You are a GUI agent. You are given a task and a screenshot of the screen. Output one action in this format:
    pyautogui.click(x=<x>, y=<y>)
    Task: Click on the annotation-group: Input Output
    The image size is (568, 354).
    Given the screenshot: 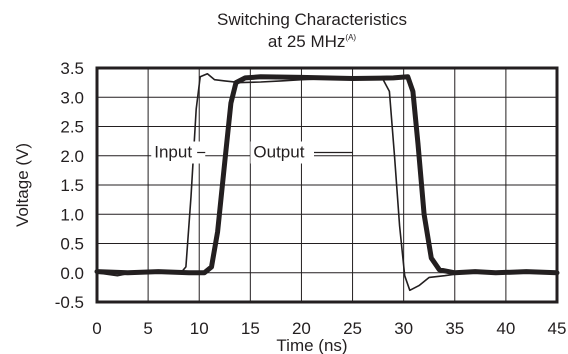 What is the action you would take?
    pyautogui.click(x=252, y=152)
    